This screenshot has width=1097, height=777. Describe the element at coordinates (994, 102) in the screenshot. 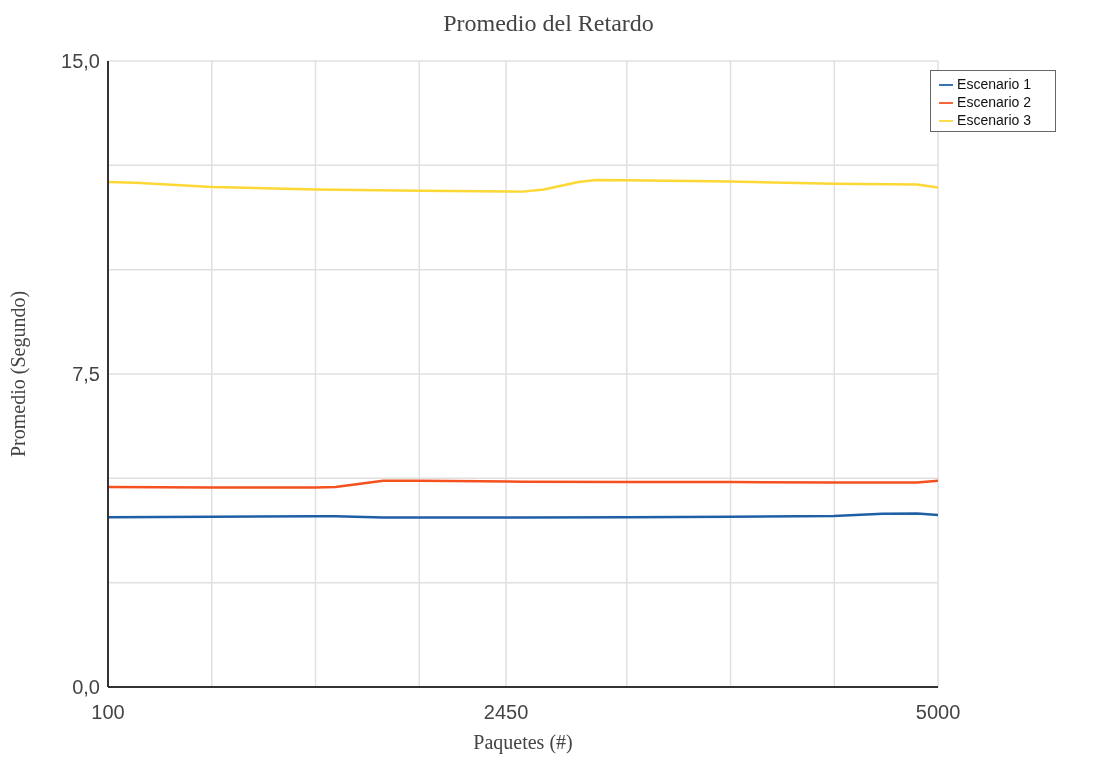

I see `legend-label: Escenario 2` at that location.